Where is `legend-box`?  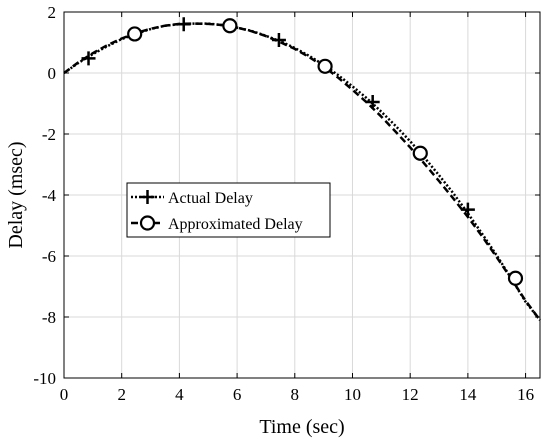
legend-box is located at coordinates (228, 210).